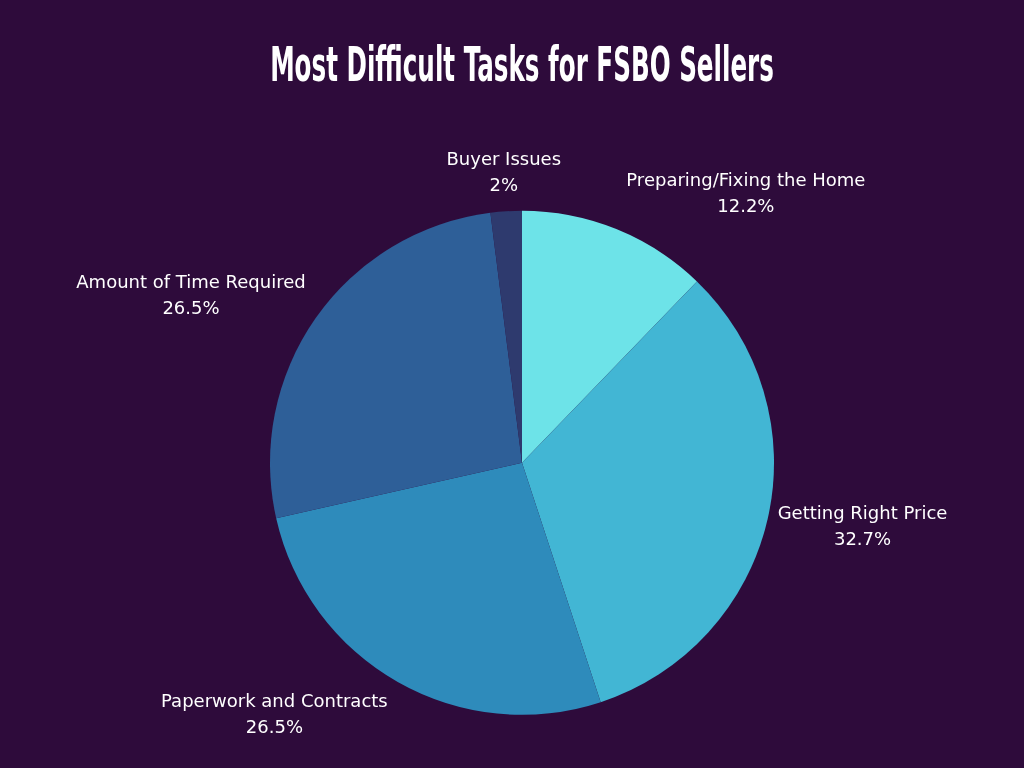 The width and height of the screenshot is (1024, 768). Describe the element at coordinates (522, 65) in the screenshot. I see `chart-title: Most Difficult Tasks for FSBO Sellers` at that location.